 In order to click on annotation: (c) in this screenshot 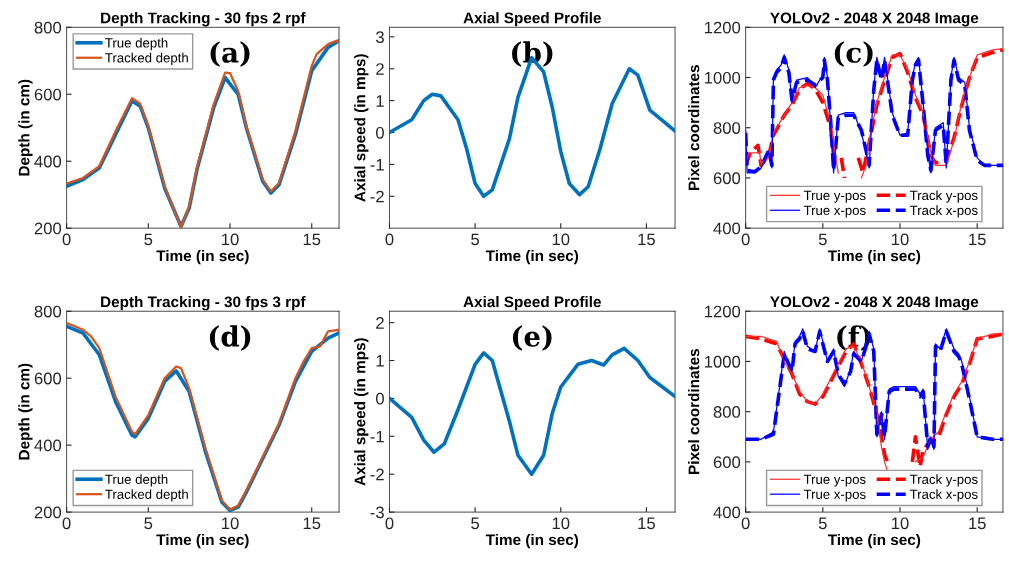, I will do `click(853, 54)`.